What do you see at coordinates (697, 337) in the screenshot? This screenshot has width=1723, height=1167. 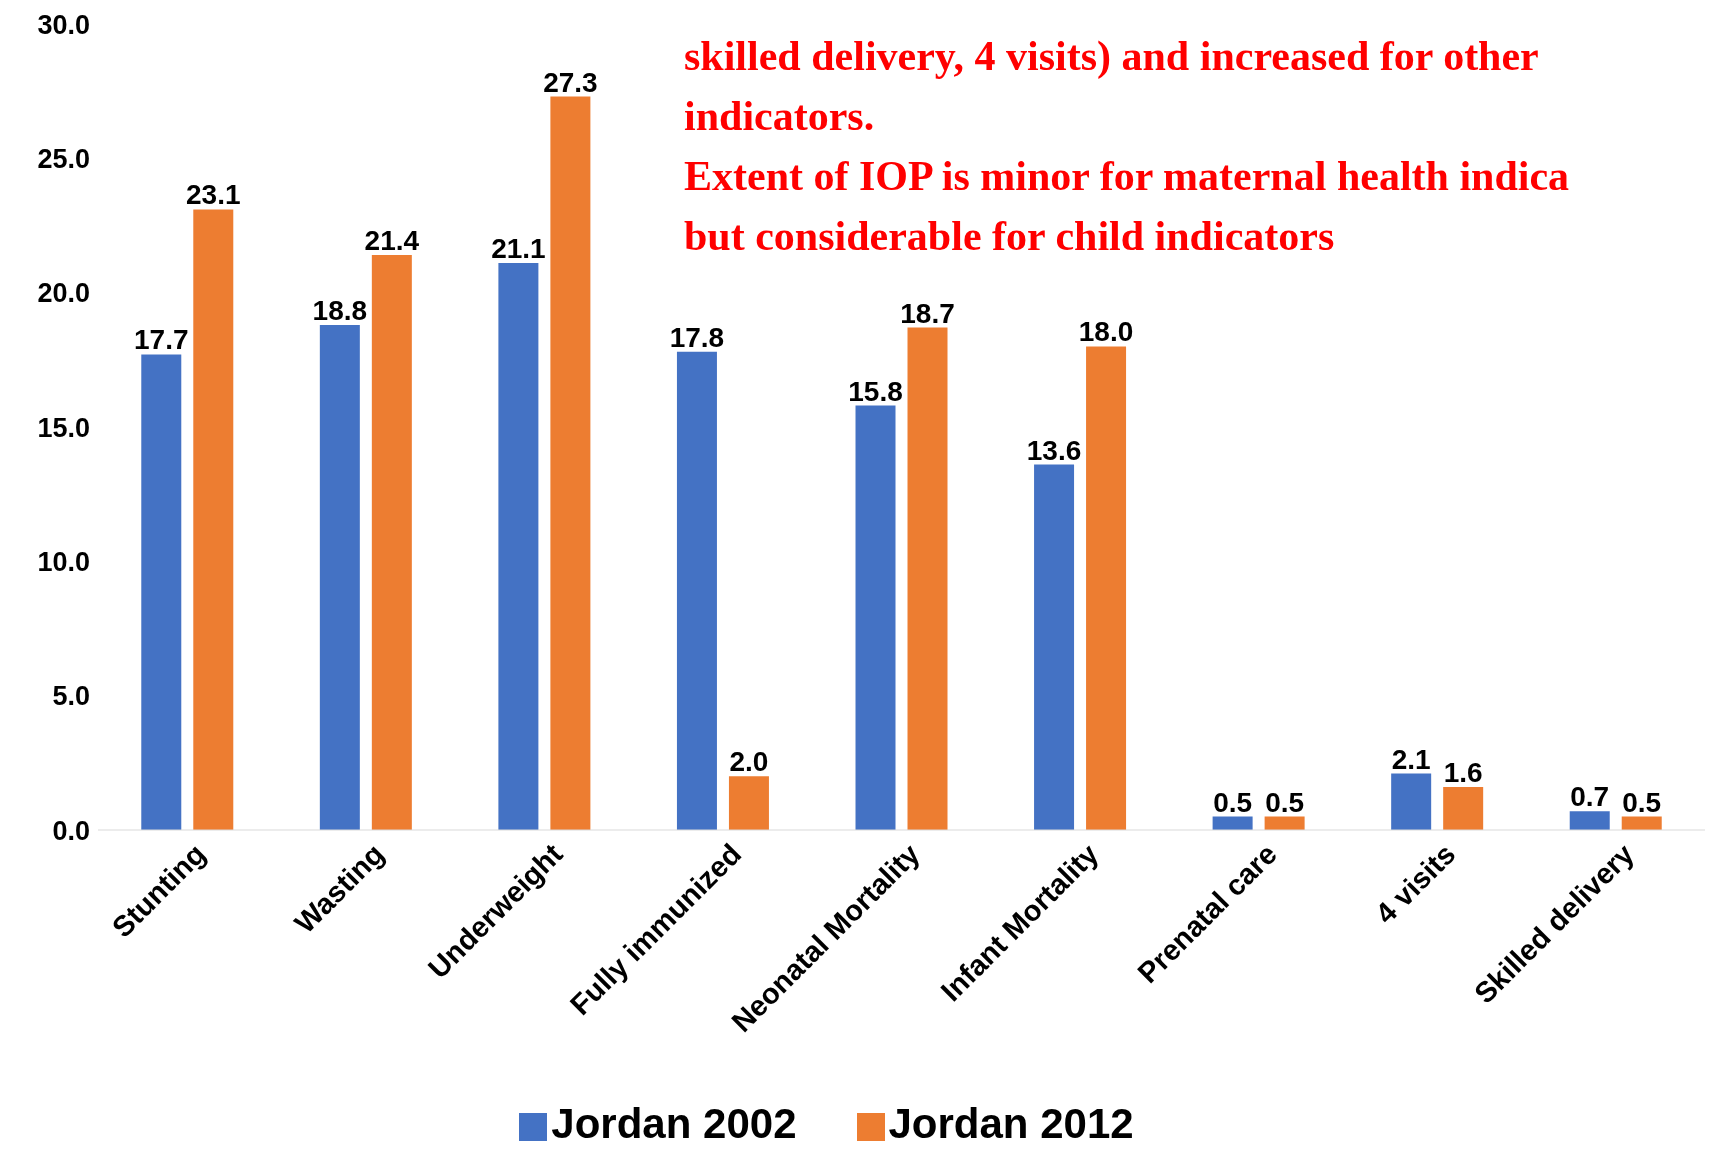 I see `data-label: 17.8` at bounding box center [697, 337].